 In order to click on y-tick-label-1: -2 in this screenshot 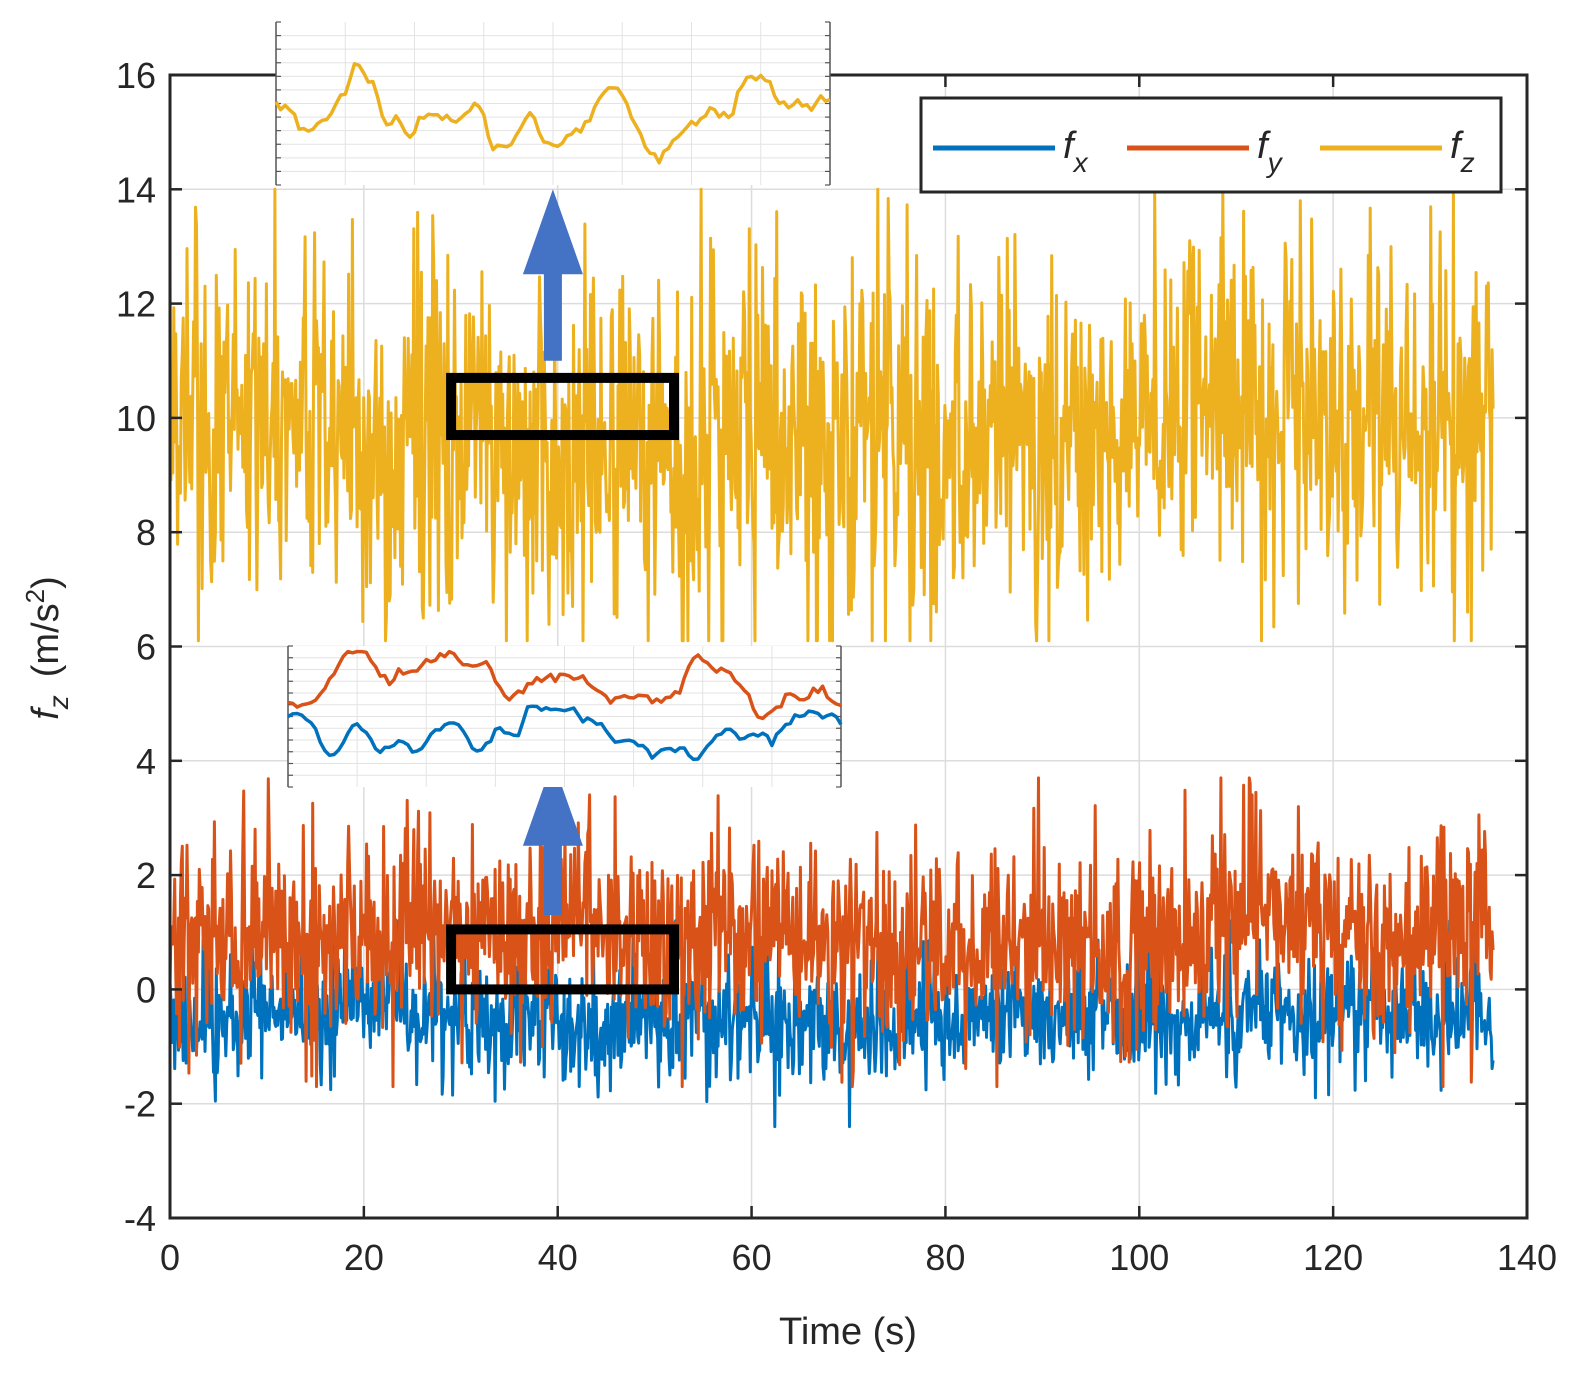, I will do `click(140, 1104)`.